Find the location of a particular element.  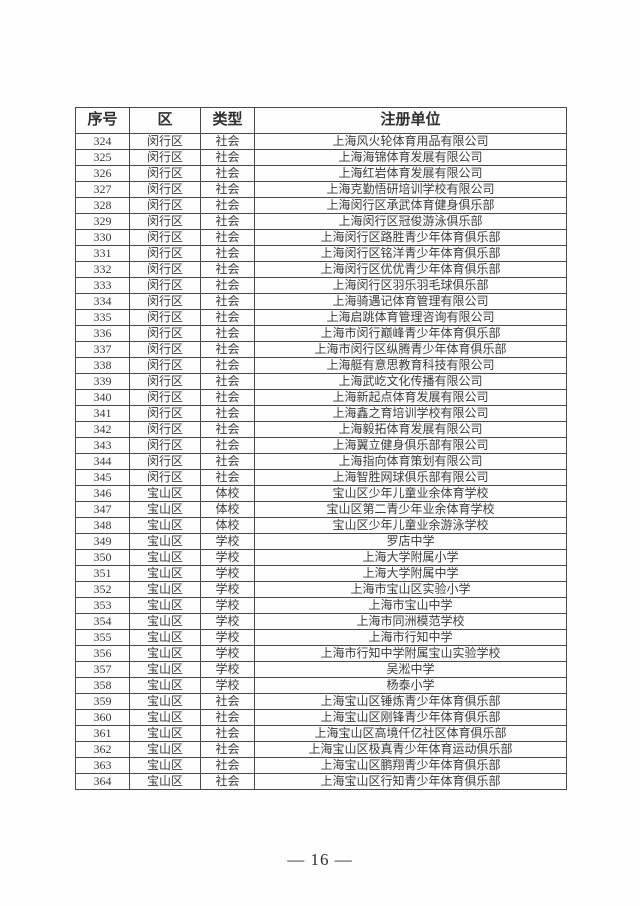

cell-unit: 上海克勤悟研培训学校有限公司 is located at coordinates (410, 189).